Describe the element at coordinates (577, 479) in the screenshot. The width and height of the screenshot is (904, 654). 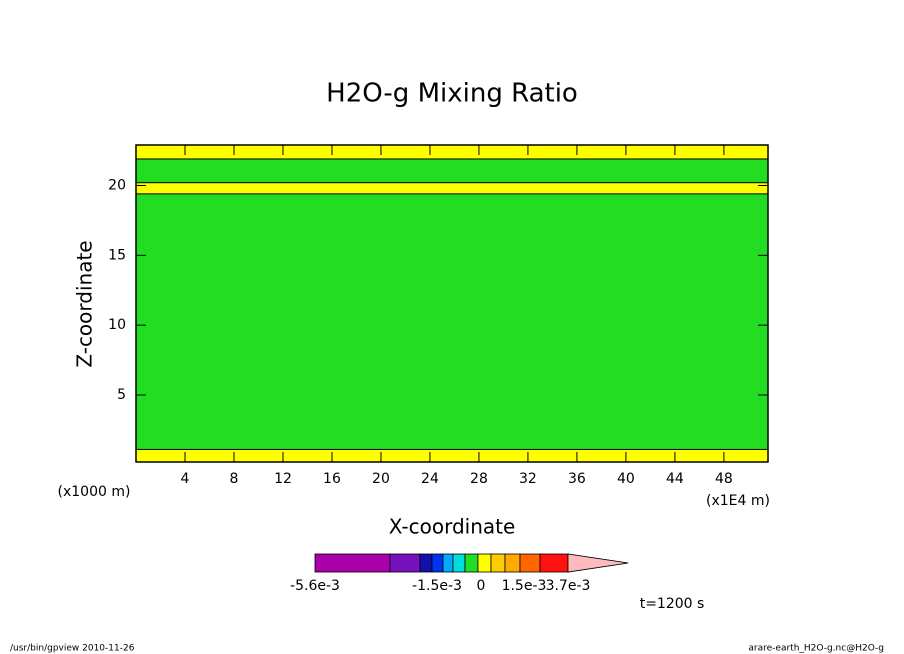
I see `x-tick-label: 36` at that location.